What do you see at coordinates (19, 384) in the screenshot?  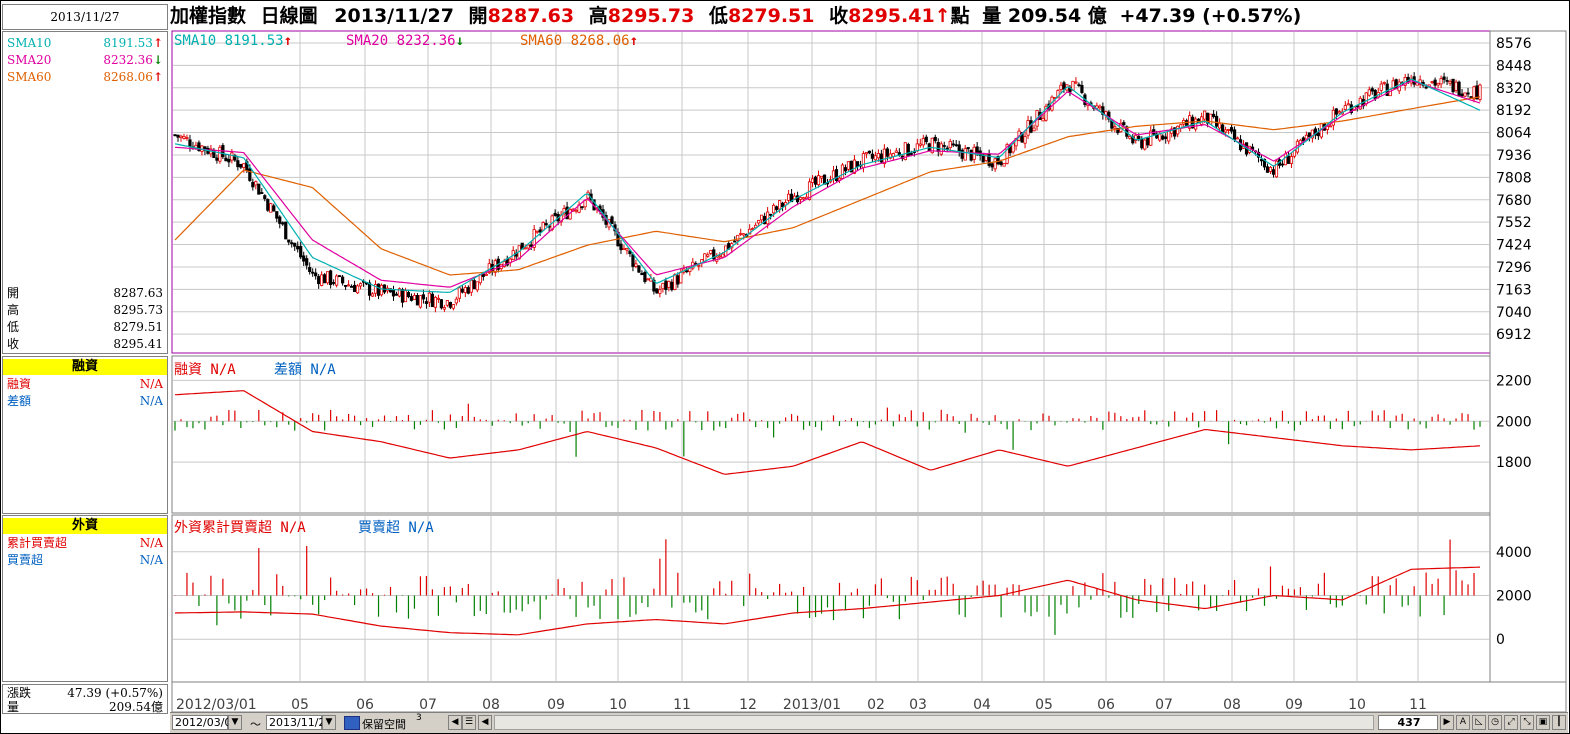 I see `info-row-label: 融資` at bounding box center [19, 384].